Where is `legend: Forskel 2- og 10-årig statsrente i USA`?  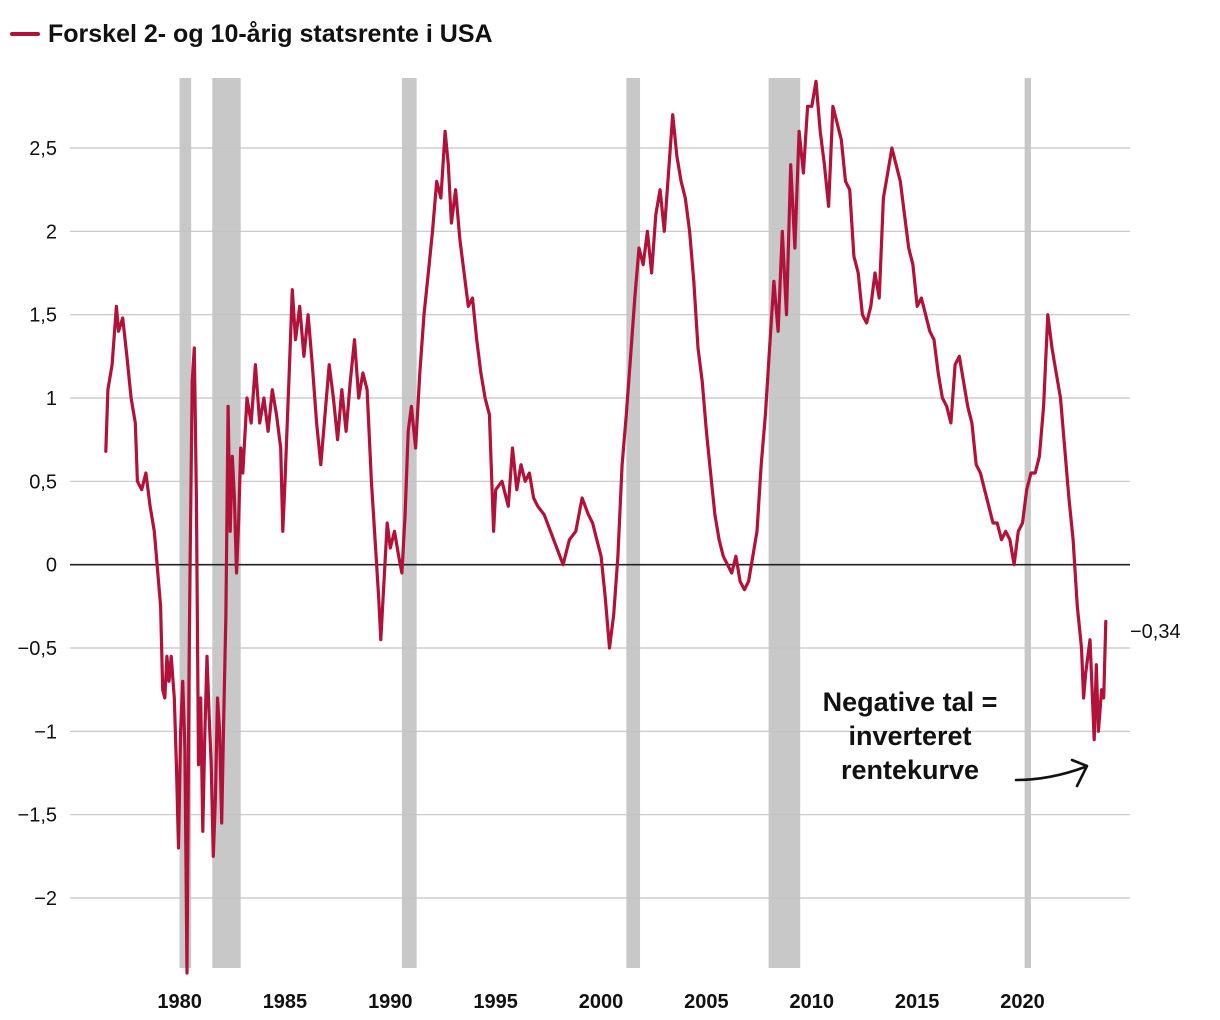
legend: Forskel 2- og 10-årig statsrente i USA is located at coordinates (251, 34).